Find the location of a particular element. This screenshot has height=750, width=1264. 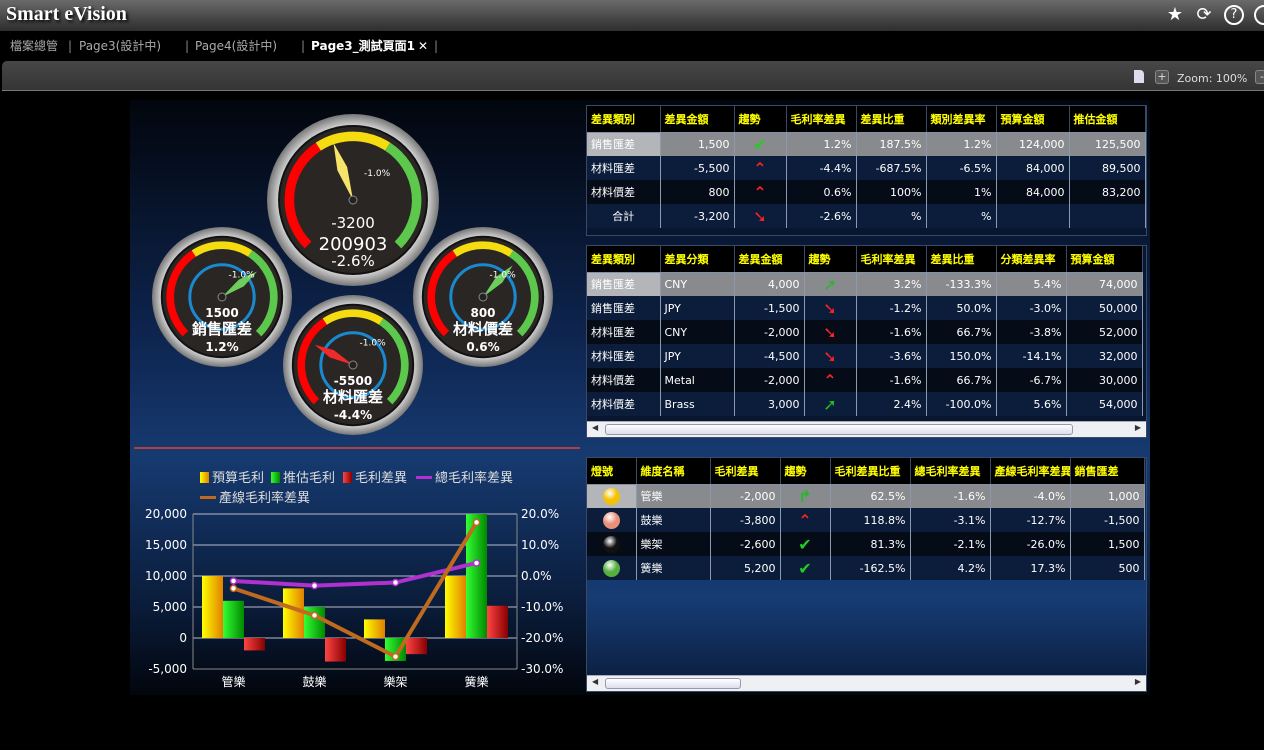

column-header: 推估金額 is located at coordinates (1107, 119).